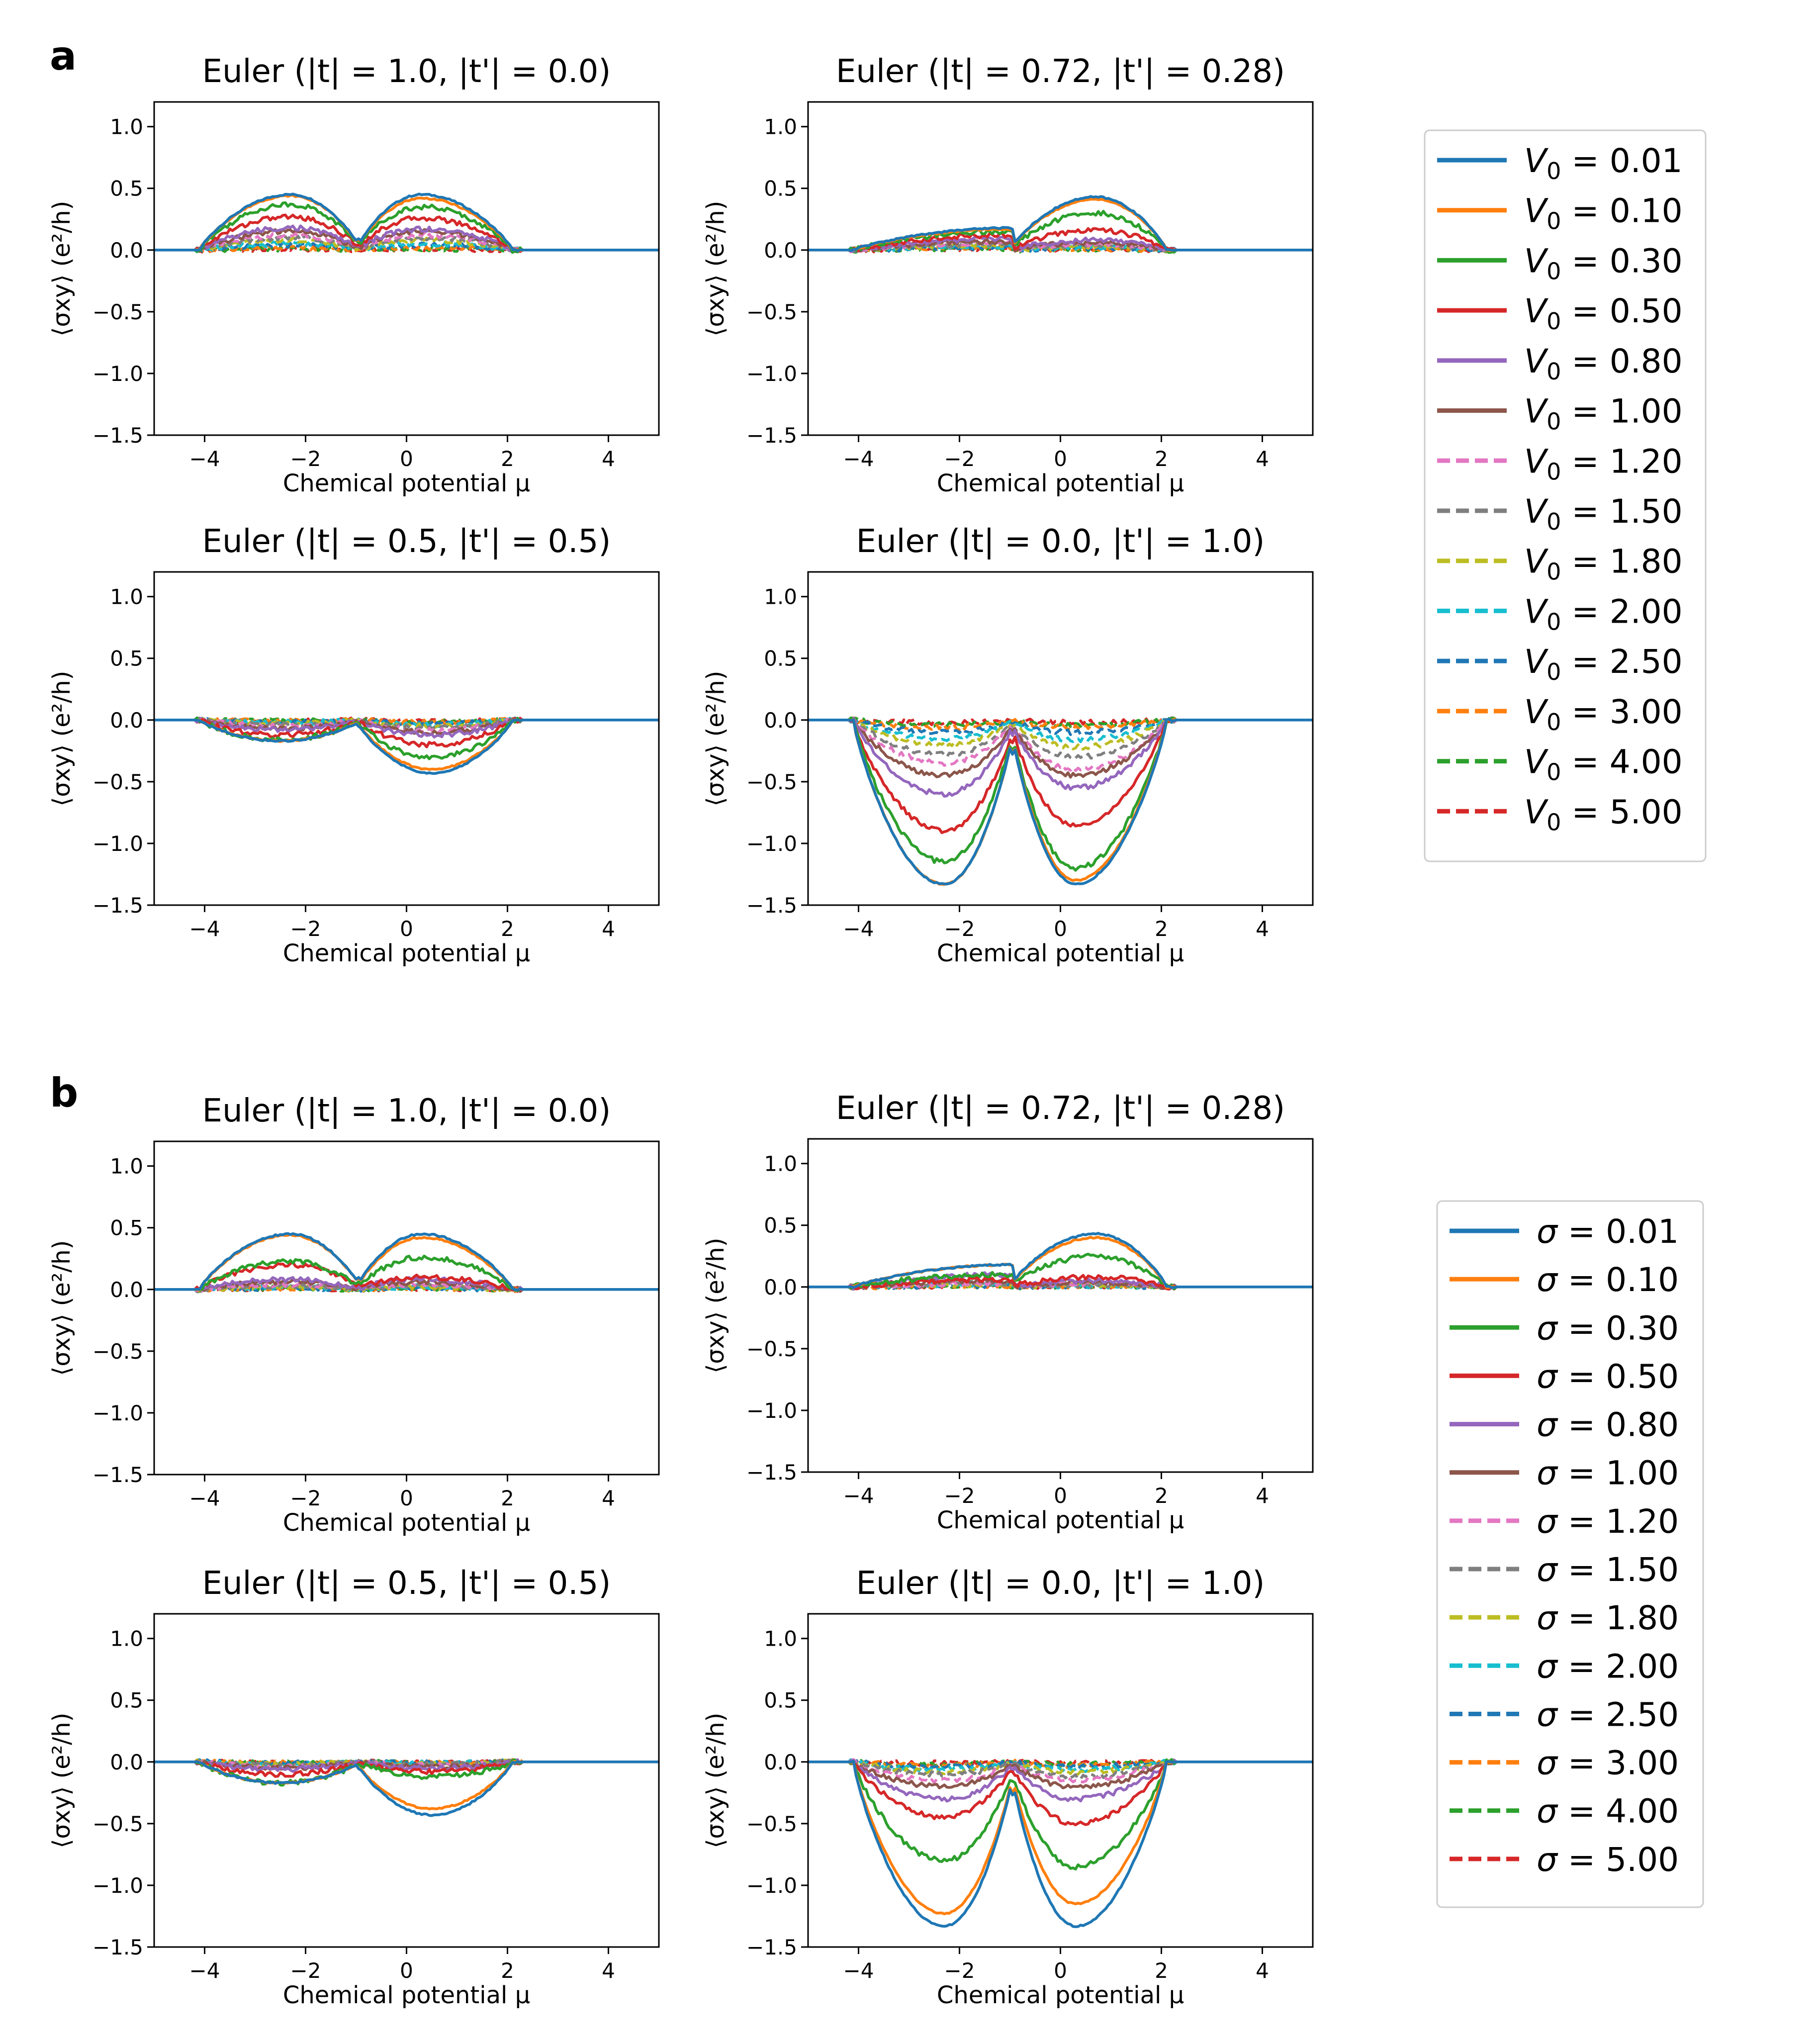  I want to click on legend-entry: V0 = 5.00, so click(1603, 814).